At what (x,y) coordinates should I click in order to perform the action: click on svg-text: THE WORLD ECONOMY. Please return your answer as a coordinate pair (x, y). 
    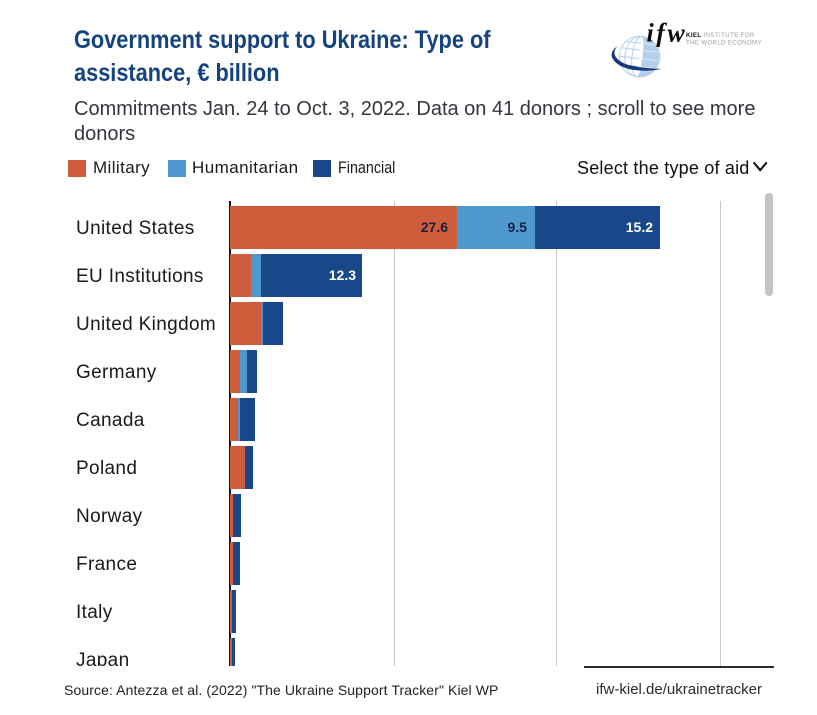
    Looking at the image, I should click on (724, 43).